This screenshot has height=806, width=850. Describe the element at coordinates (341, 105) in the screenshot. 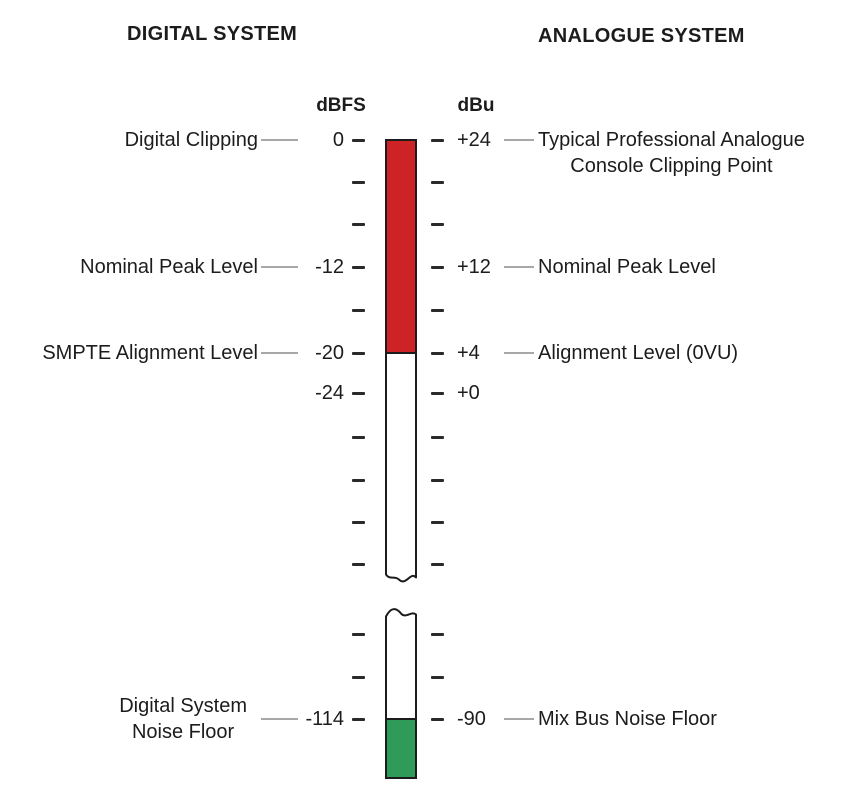

I see `dbfs-scale-header: dBFS` at that location.